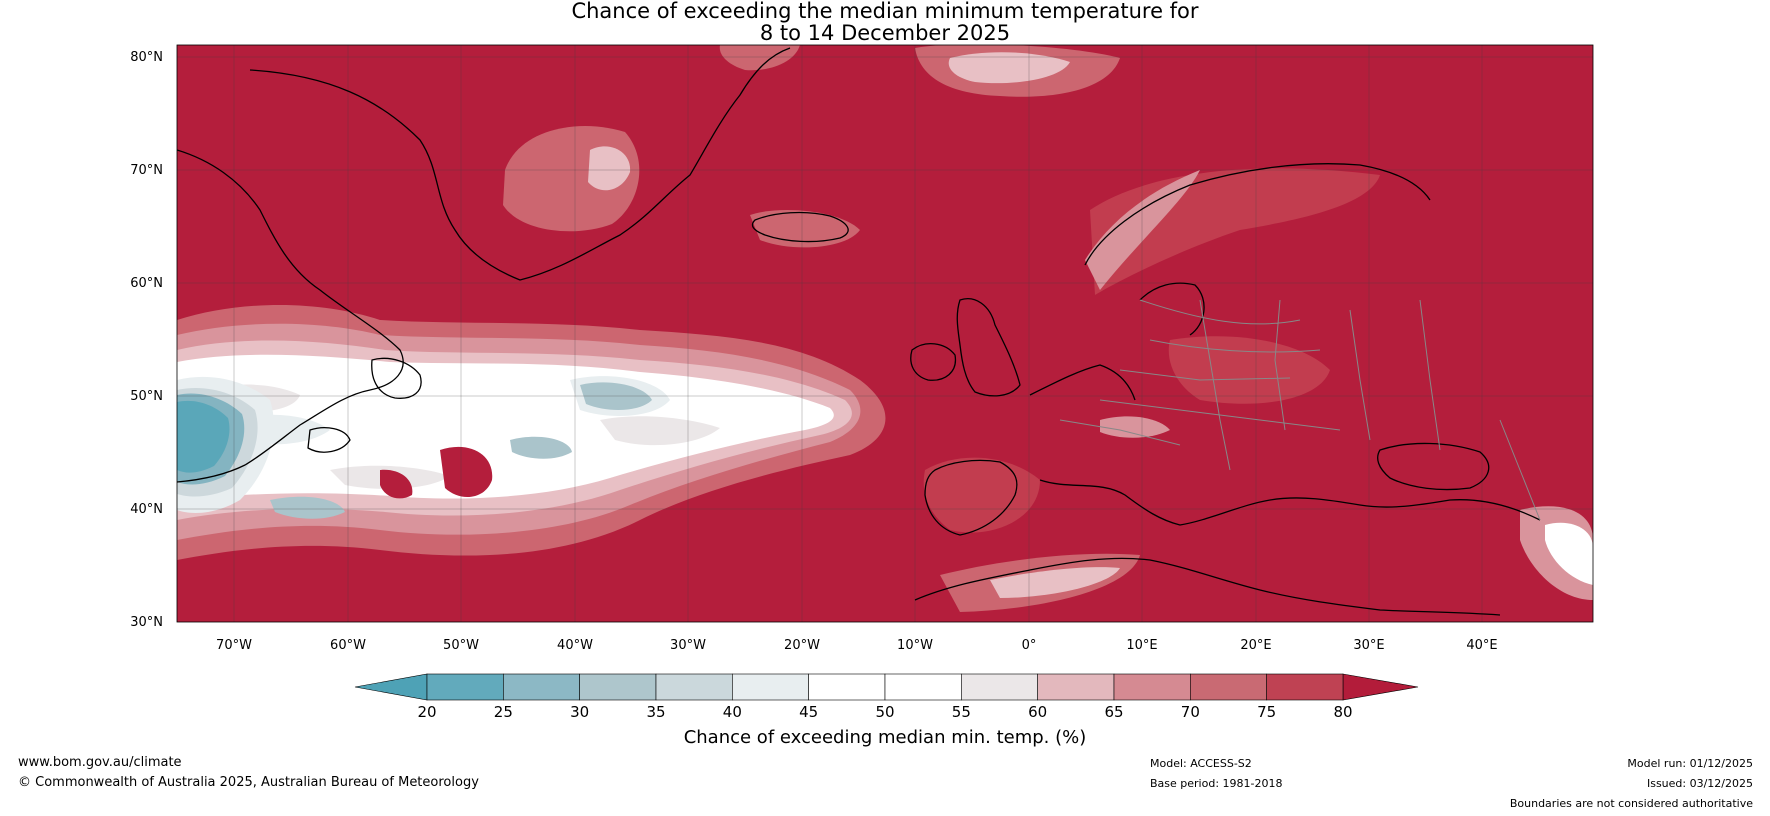  What do you see at coordinates (1690, 763) in the screenshot?
I see `footer-model-run: Model run: 01/12/2025` at bounding box center [1690, 763].